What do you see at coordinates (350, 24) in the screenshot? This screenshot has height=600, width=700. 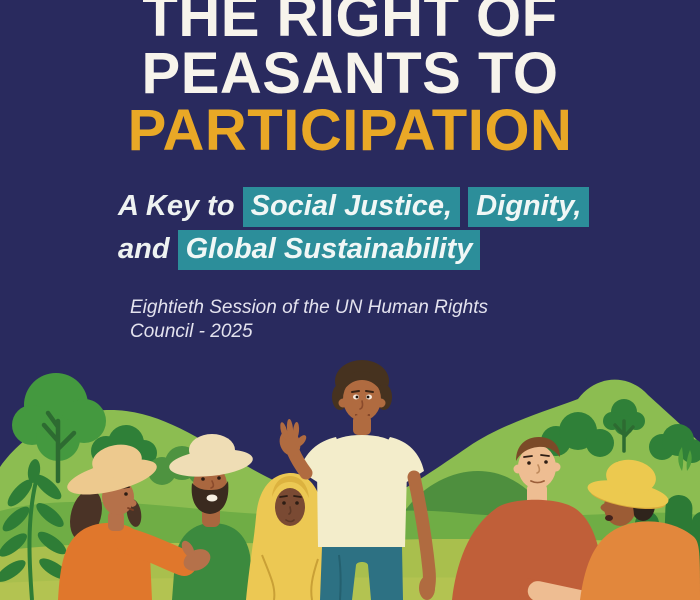 I see `title-line-1: THE RIGHT OF` at bounding box center [350, 24].